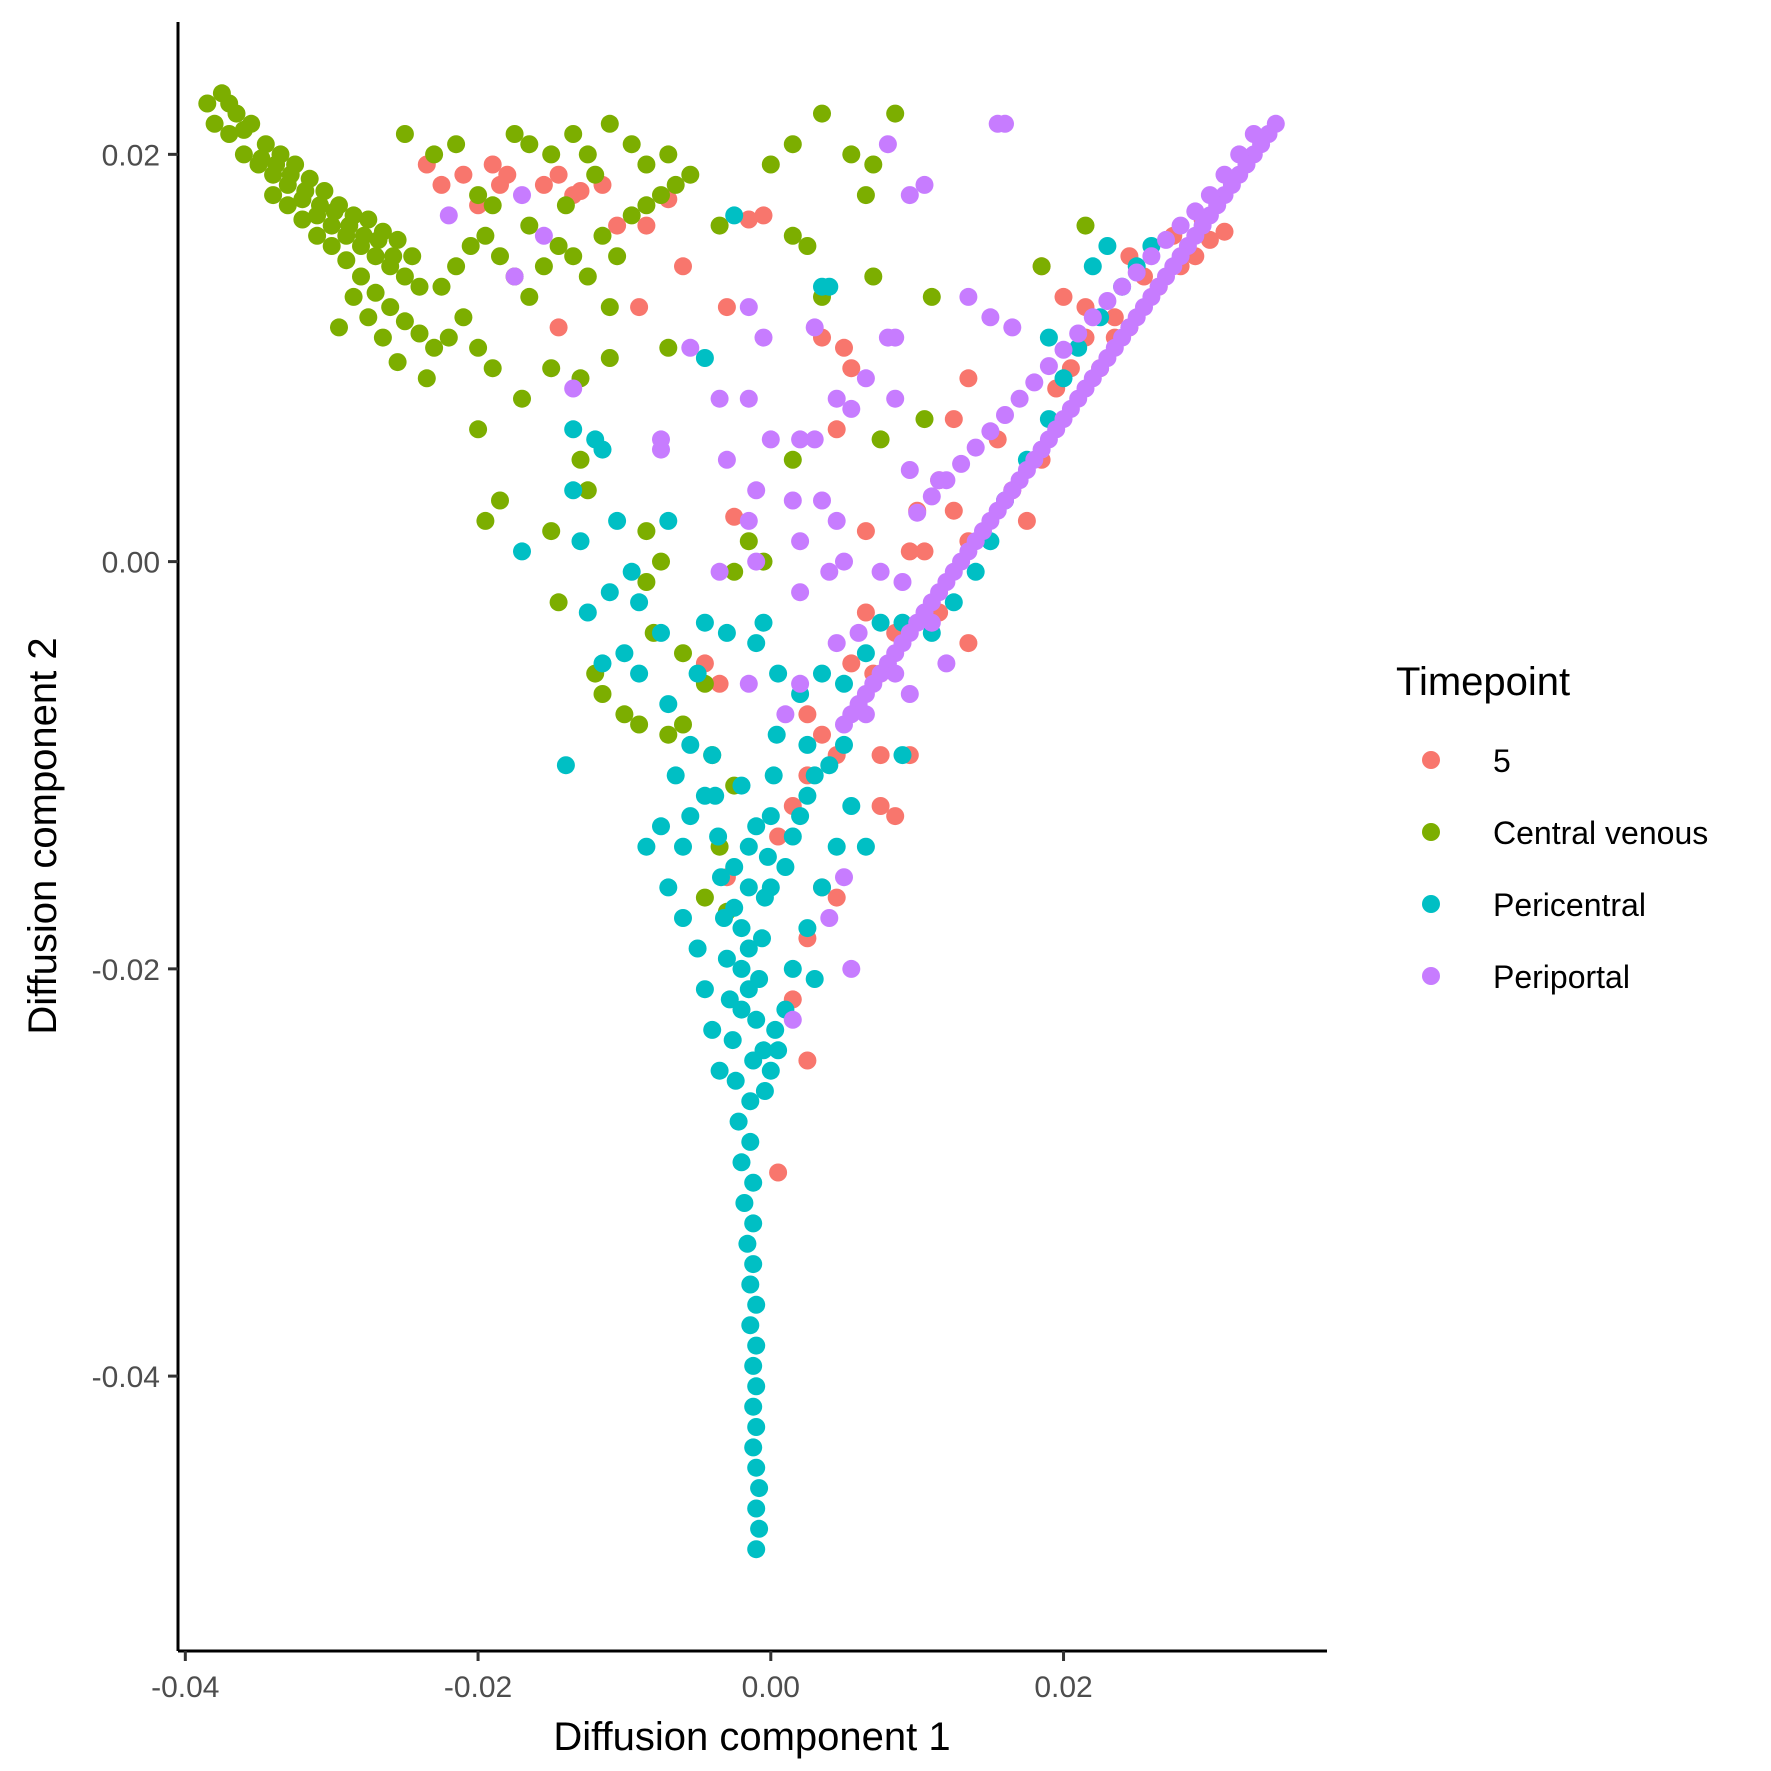  What do you see at coordinates (1561, 977) in the screenshot?
I see `legend-label: Periportal` at bounding box center [1561, 977].